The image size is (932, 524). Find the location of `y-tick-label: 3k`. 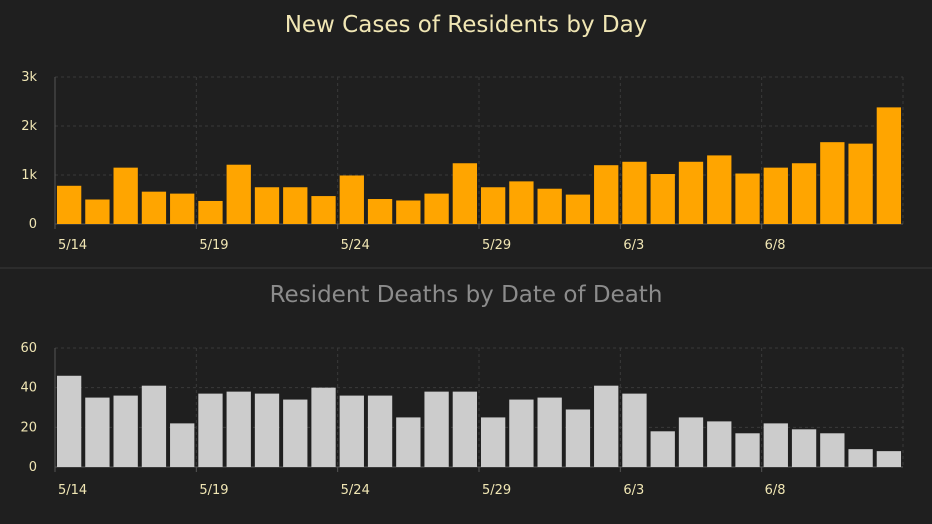

y-tick-label: 3k is located at coordinates (29, 77).